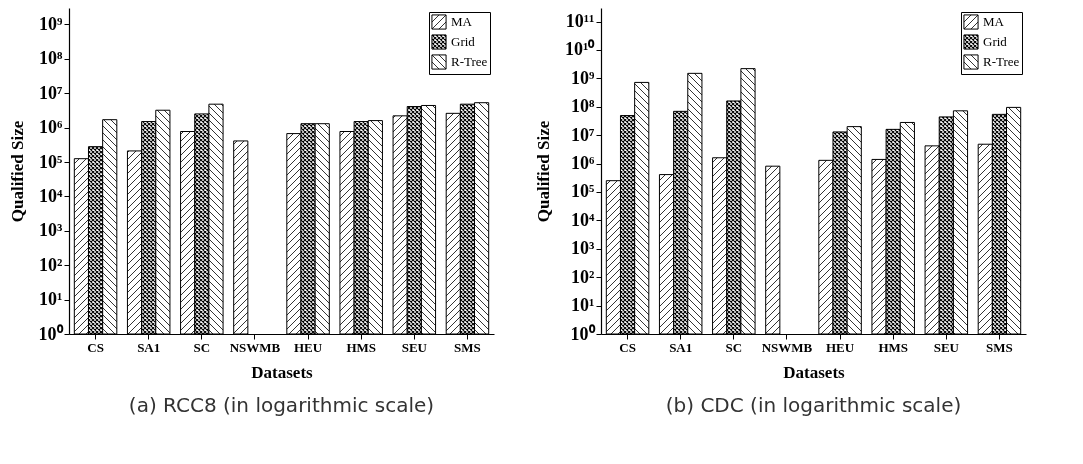 This screenshot has height=464, width=1083. What do you see at coordinates (281, 405) in the screenshot?
I see `text: (a) RCC8 (in logarithmic scale)` at bounding box center [281, 405].